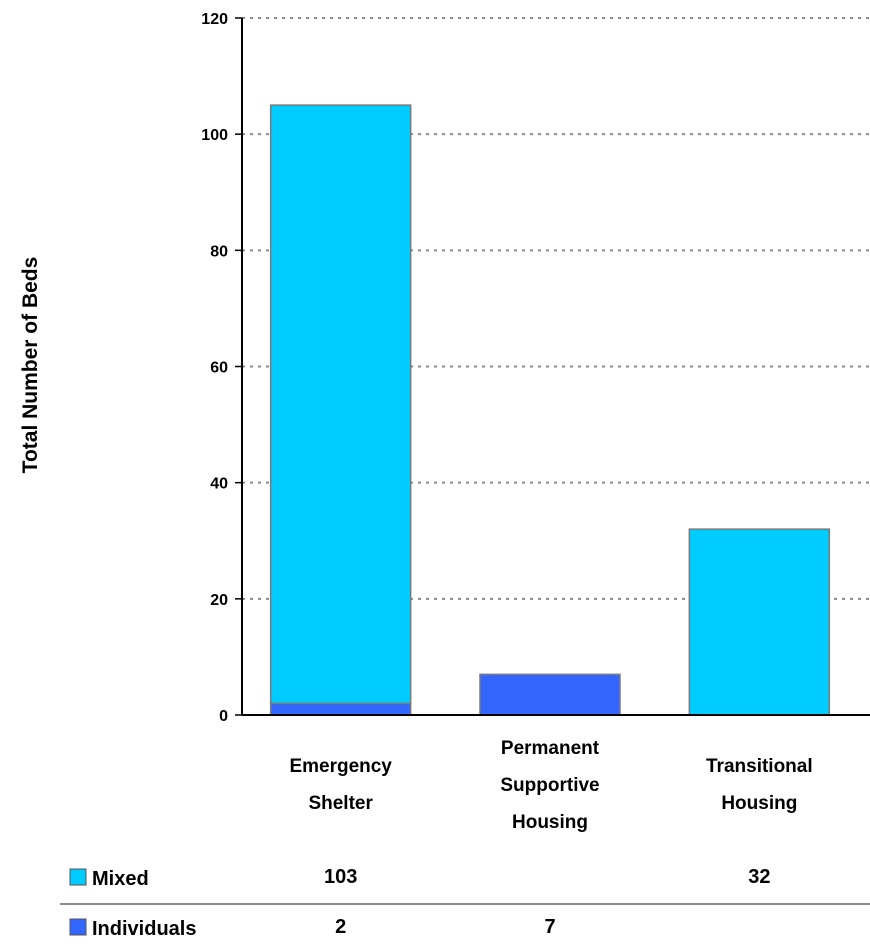  I want to click on table-cell: 7, so click(549, 927).